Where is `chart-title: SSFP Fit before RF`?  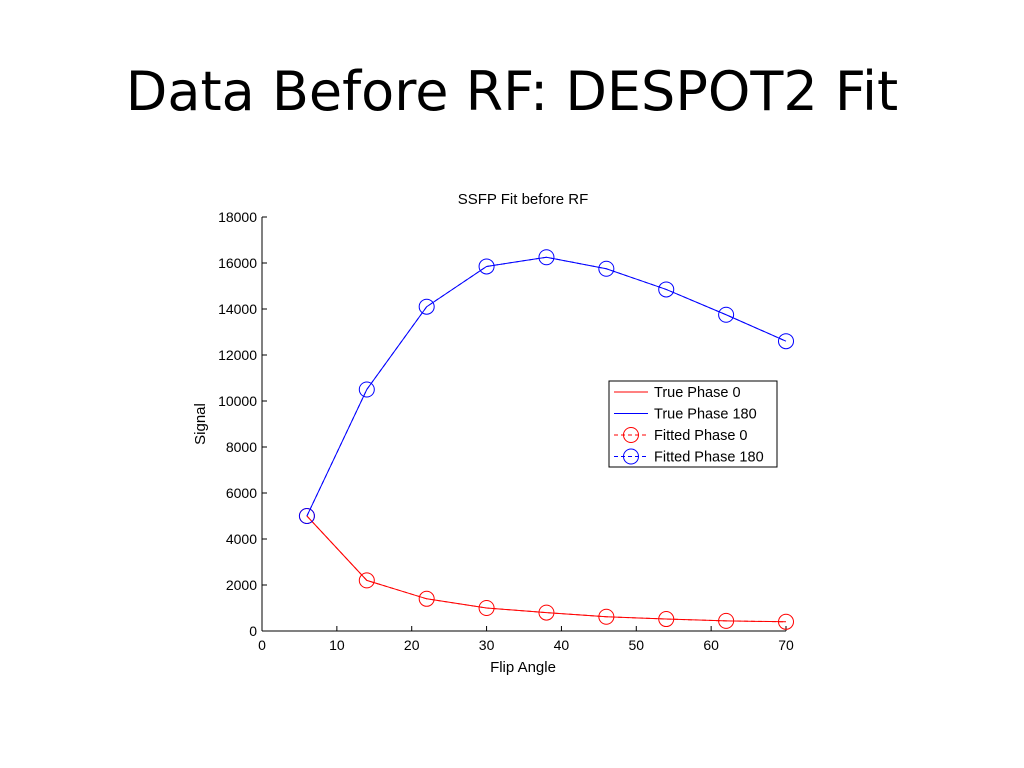
chart-title: SSFP Fit before RF is located at coordinates (523, 199).